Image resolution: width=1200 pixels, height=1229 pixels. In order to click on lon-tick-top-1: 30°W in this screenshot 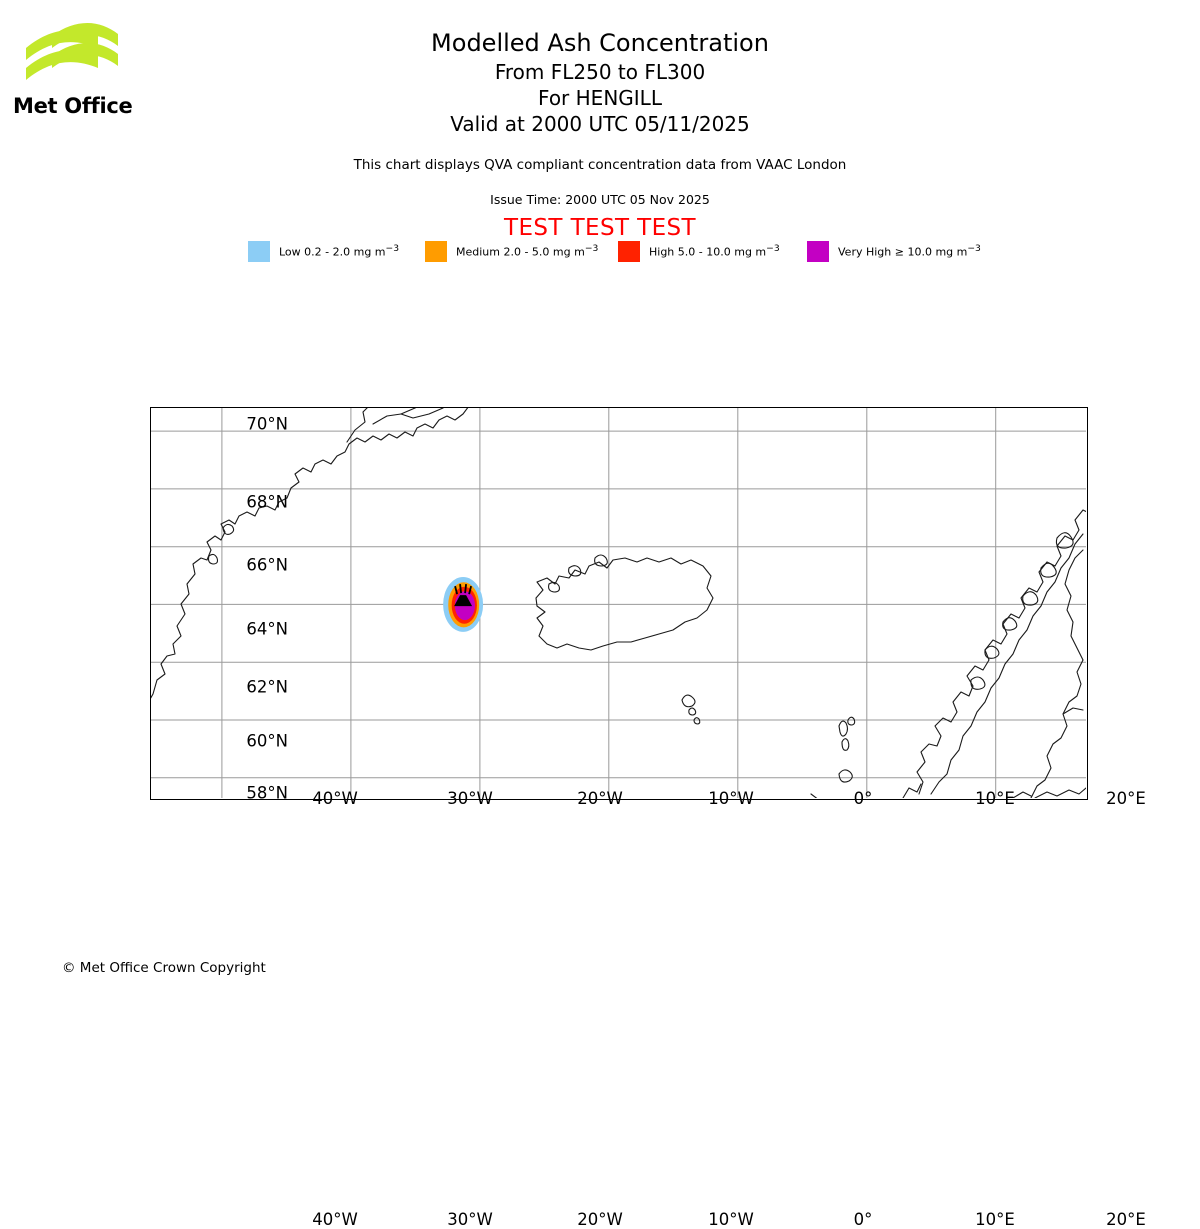, I will do `click(470, 798)`.